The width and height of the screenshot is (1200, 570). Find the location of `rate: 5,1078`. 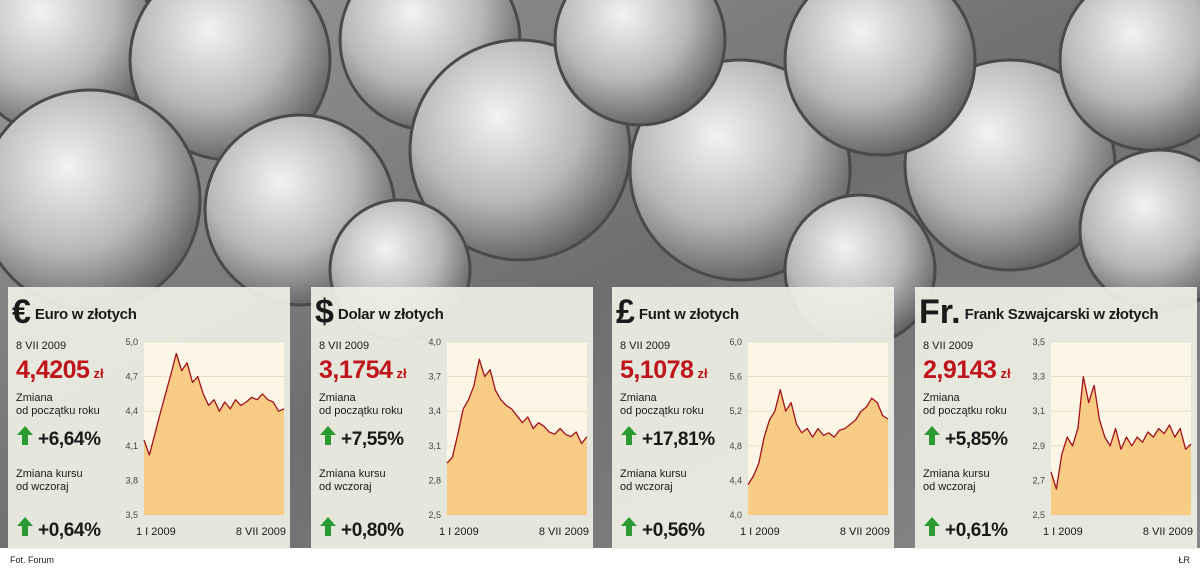

rate: 5,1078 is located at coordinates (657, 370).